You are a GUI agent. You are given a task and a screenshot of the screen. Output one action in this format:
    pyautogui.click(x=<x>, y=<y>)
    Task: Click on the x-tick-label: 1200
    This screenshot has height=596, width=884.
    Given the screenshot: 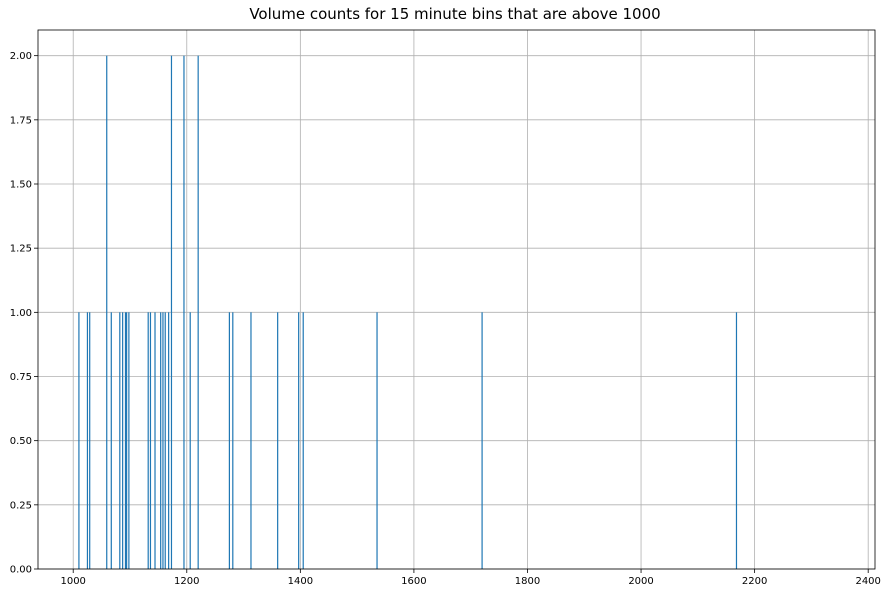 What is the action you would take?
    pyautogui.click(x=186, y=581)
    